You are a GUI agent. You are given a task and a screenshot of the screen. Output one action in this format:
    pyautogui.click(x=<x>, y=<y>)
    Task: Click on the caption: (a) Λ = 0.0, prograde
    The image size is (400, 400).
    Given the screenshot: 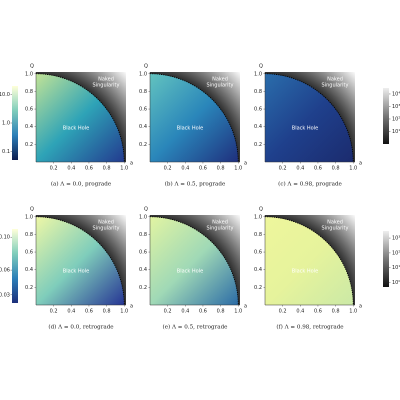 What is the action you would take?
    pyautogui.click(x=81, y=184)
    